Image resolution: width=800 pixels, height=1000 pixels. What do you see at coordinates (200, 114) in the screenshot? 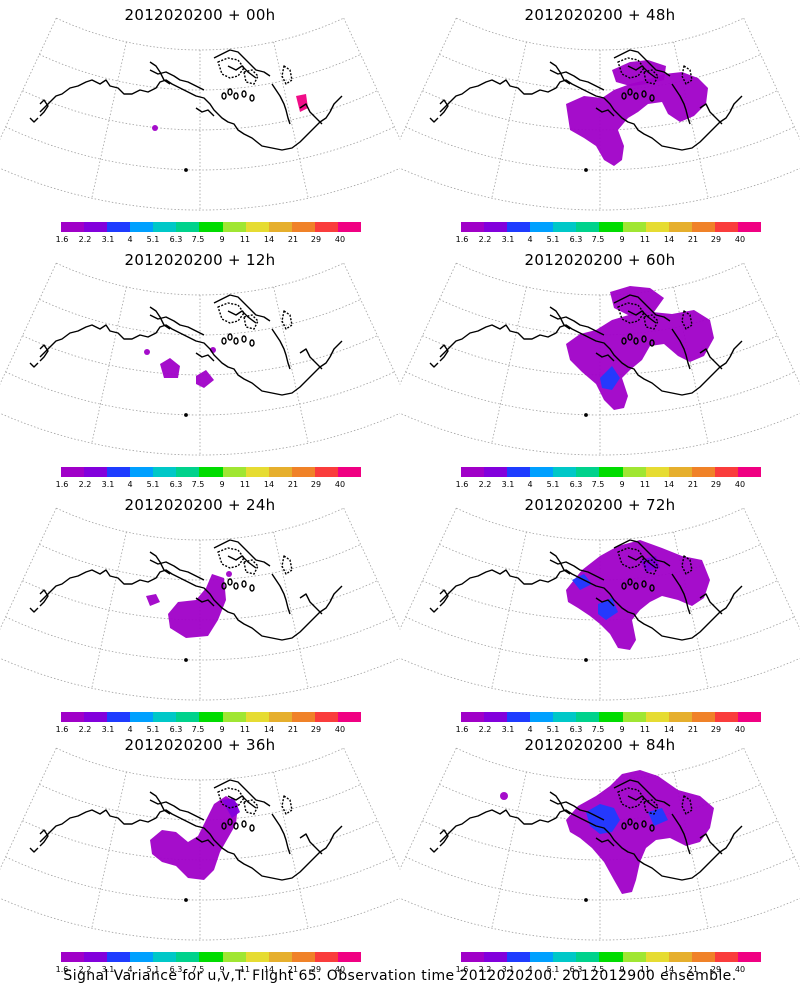
I see `lat-lon-grid` at bounding box center [200, 114].